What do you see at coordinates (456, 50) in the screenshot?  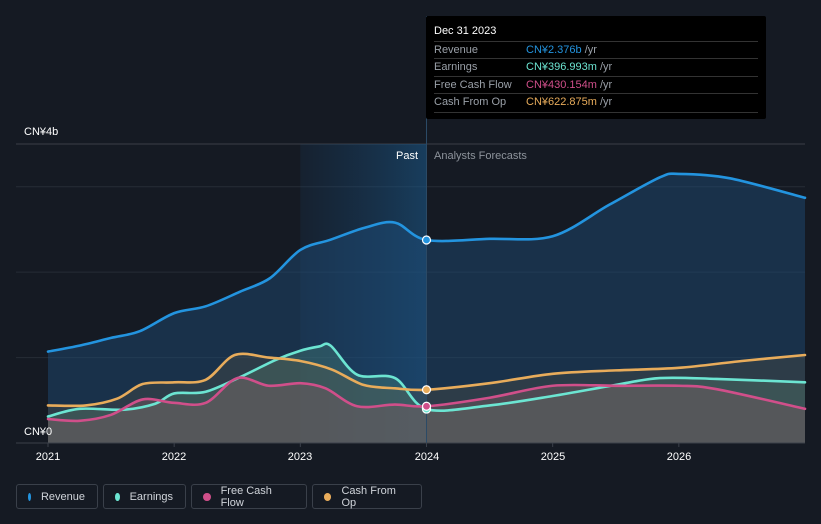 I see `tooltip-label: Revenue` at bounding box center [456, 50].